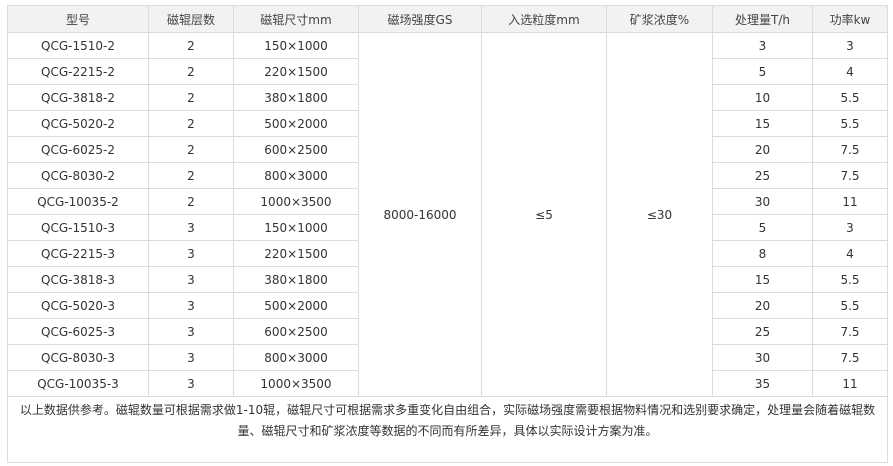 This screenshot has width=893, height=466. What do you see at coordinates (78, 45) in the screenshot?
I see `model-cell: QCG-1510-2` at bounding box center [78, 45].